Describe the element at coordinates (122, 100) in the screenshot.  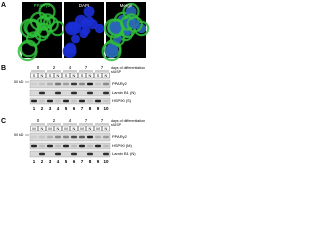
I see `blot-label: HSP90 (S)` at that location.